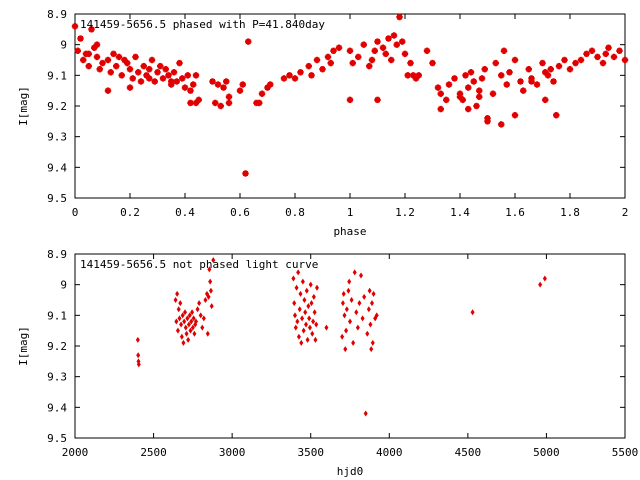  I want to click on x-tick-label: 5000, so click(546, 452).